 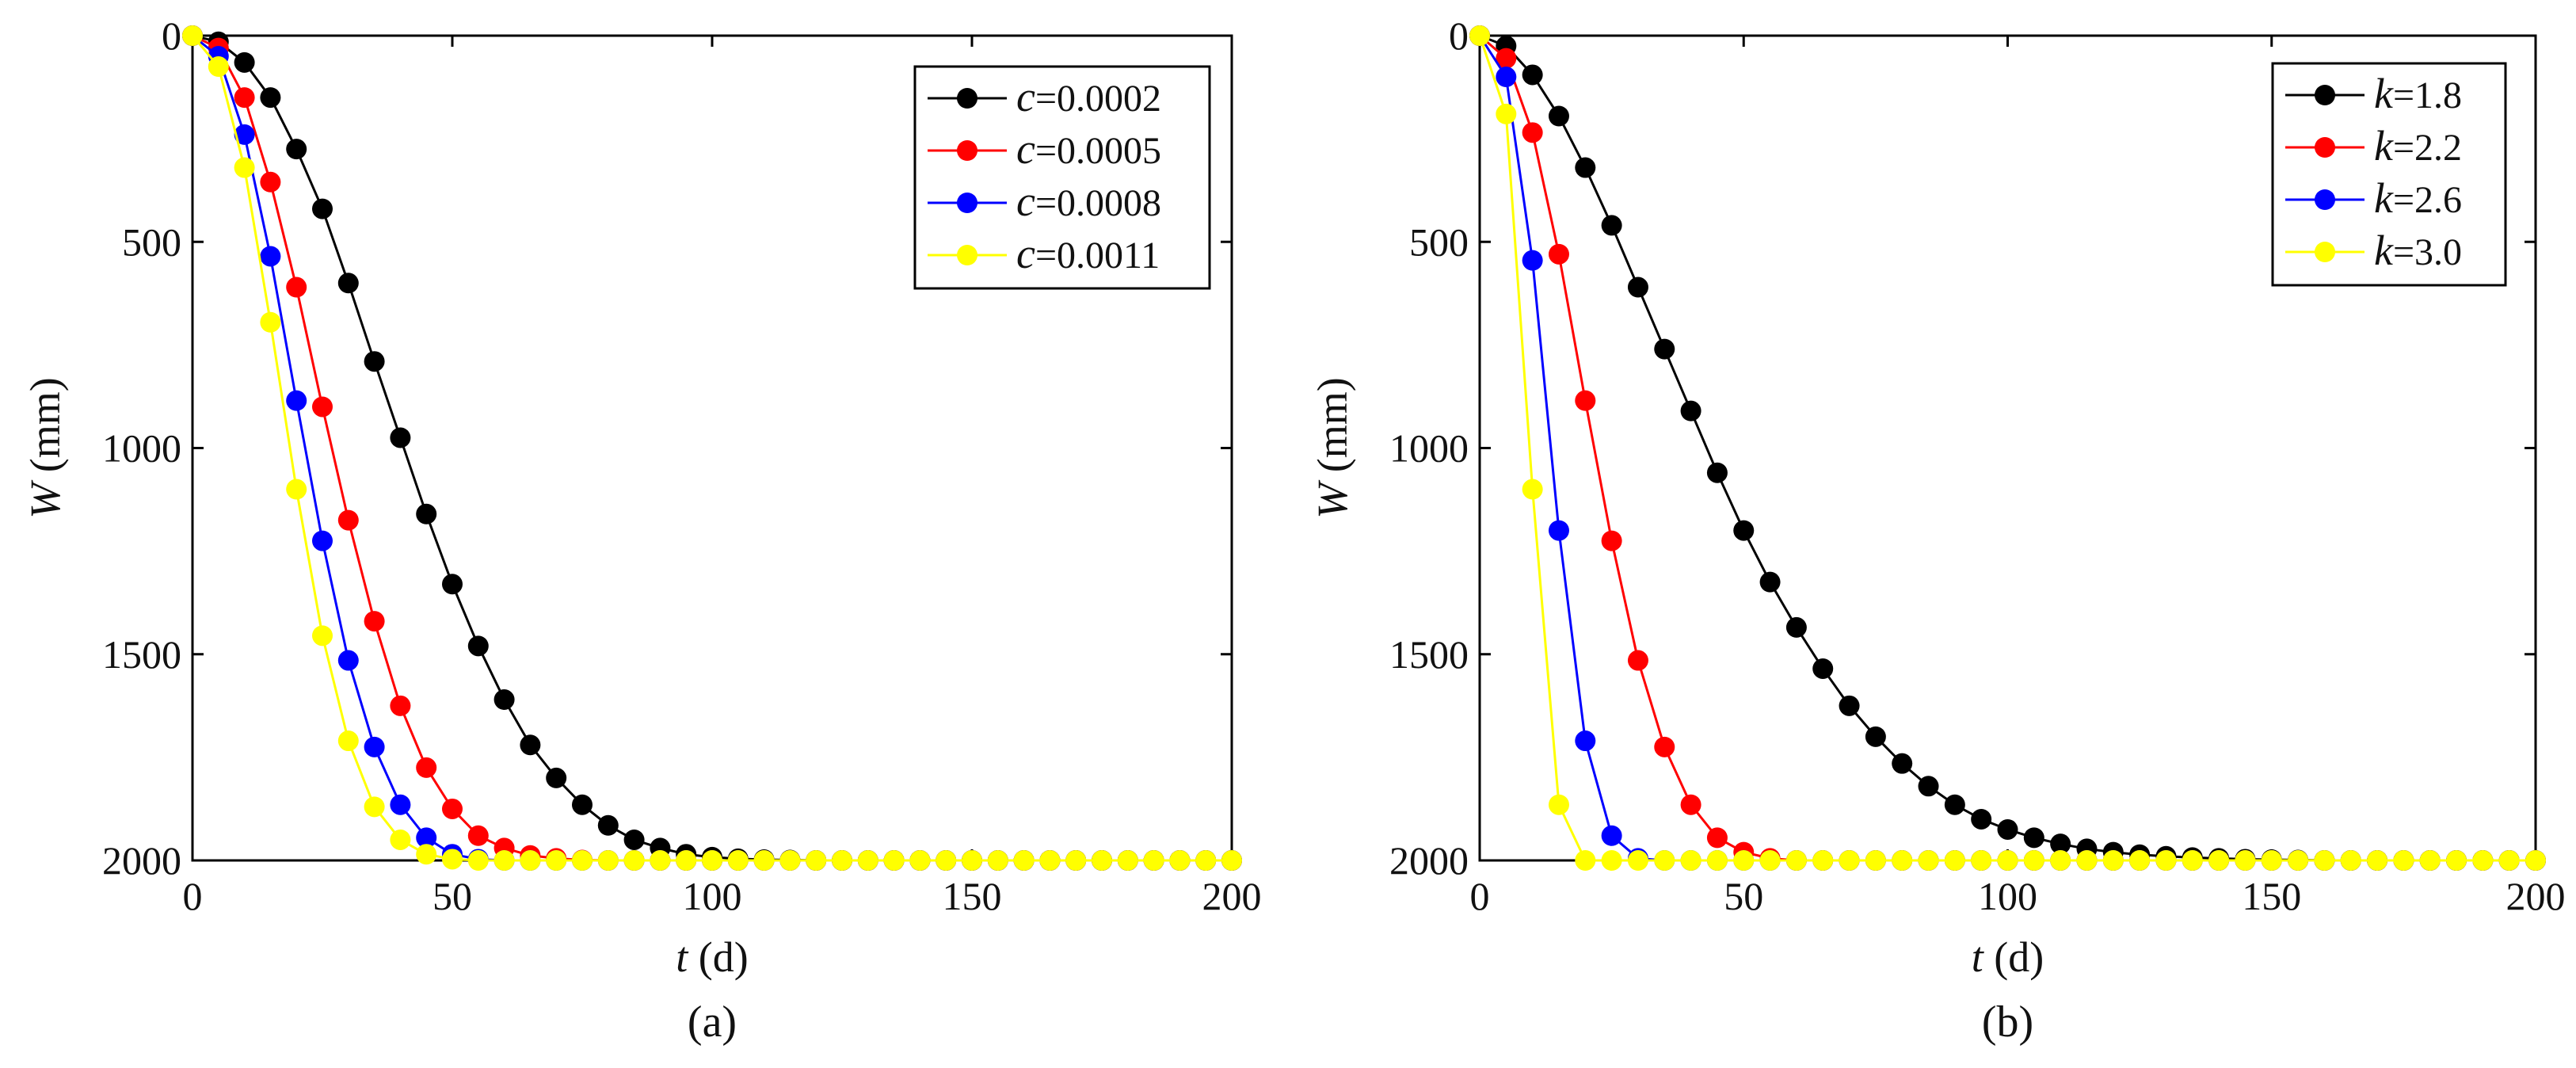 I want to click on legend-label: k=1.8, so click(x=2418, y=93).